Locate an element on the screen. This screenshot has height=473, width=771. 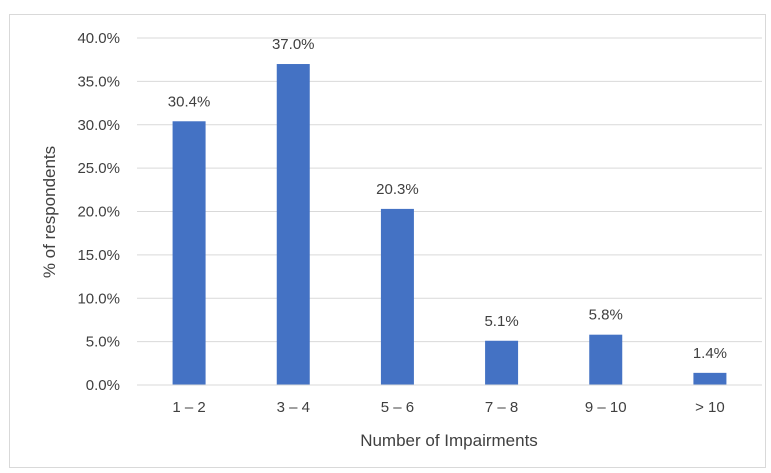
y-axis-title: % of respondents is located at coordinates (49, 212).